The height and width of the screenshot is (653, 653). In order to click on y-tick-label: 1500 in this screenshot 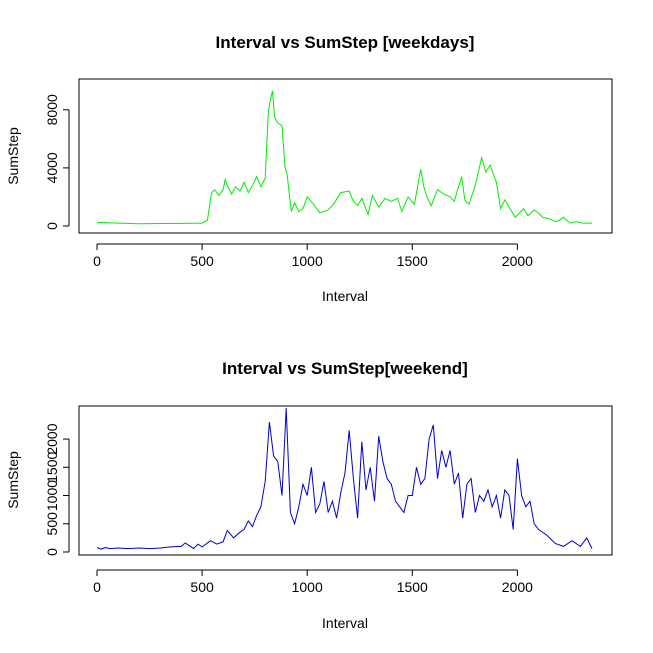, I will do `click(52, 467)`.